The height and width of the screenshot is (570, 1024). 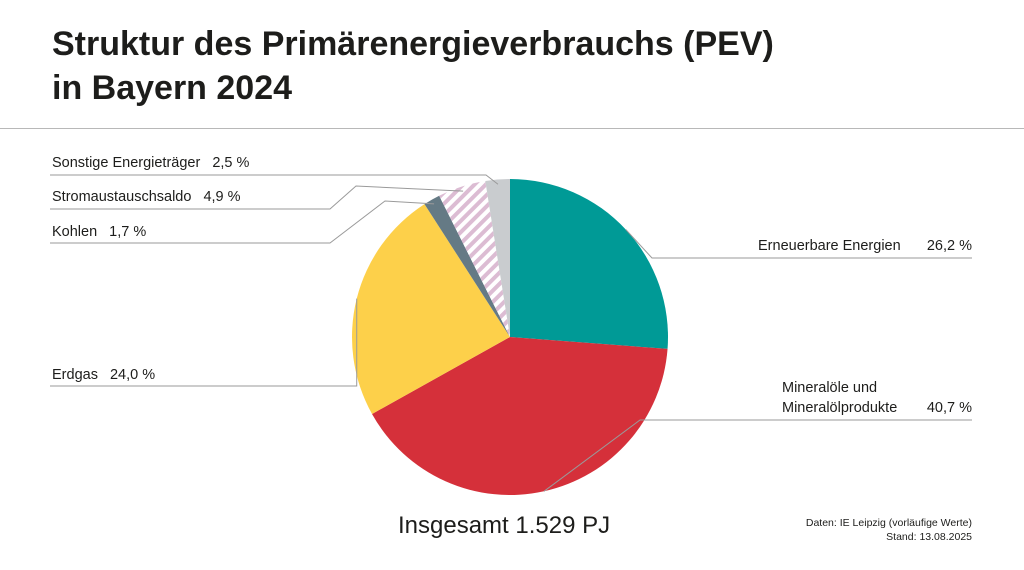 I want to click on divider, so click(x=512, y=128).